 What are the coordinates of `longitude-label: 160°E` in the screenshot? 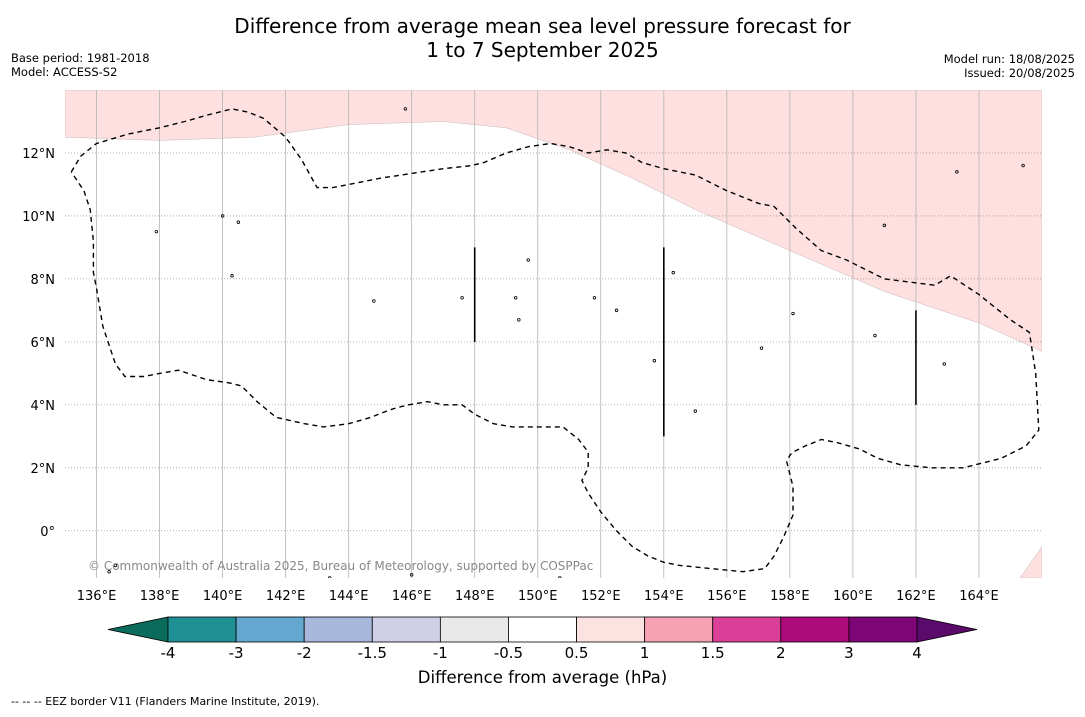 It's located at (853, 596).